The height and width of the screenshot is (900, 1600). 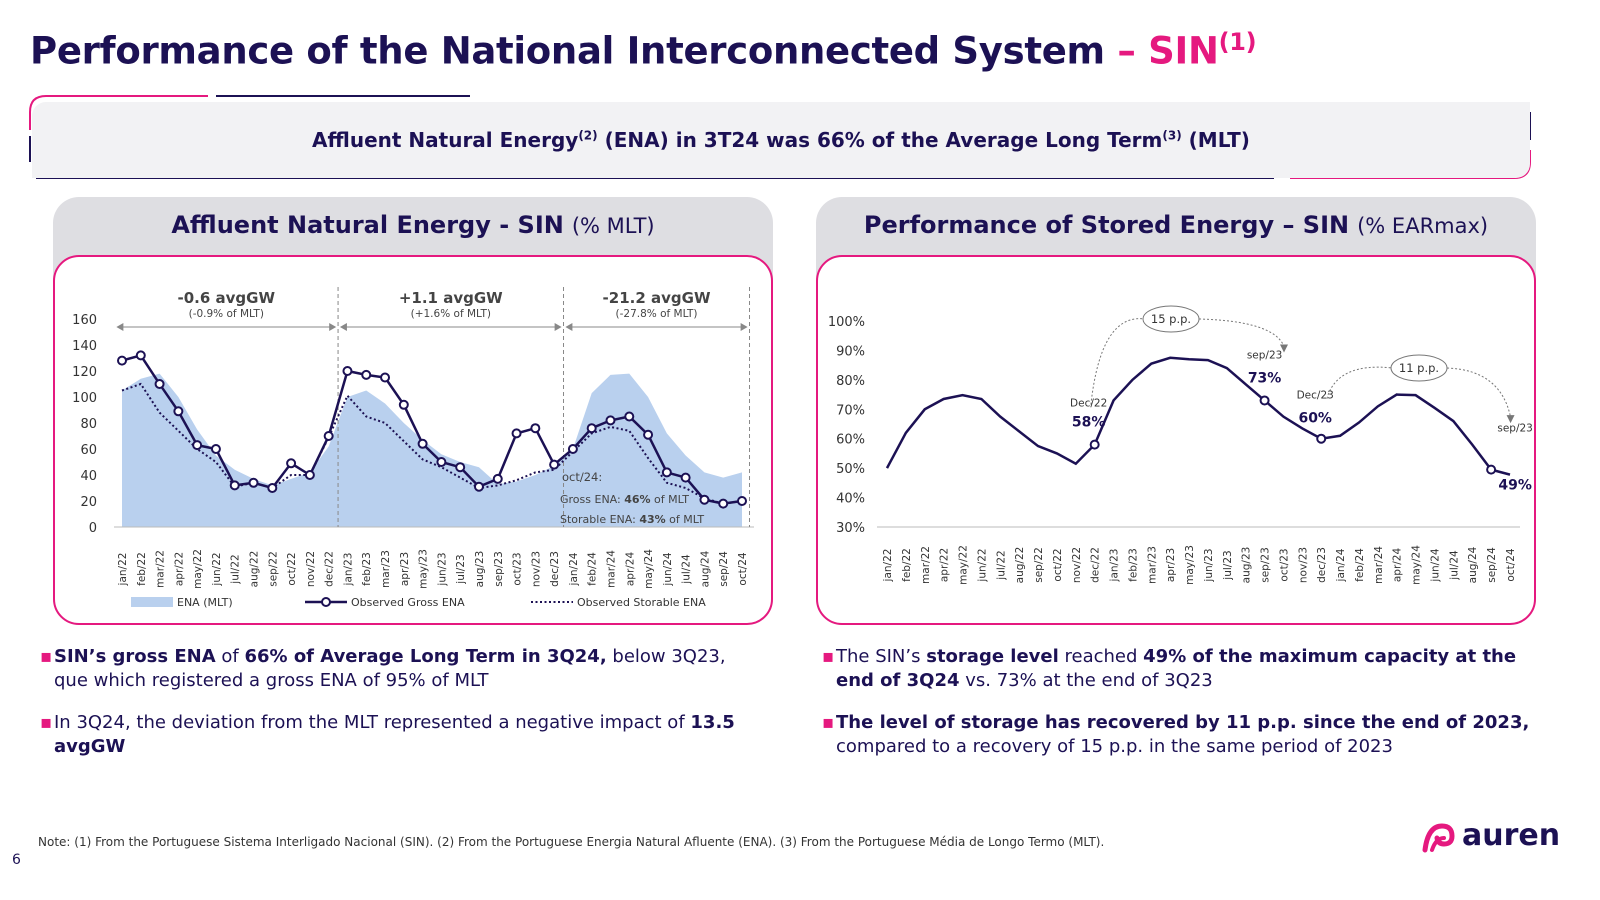 What do you see at coordinates (1152, 565) in the screenshot?
I see `x-tick-label: mar/23` at bounding box center [1152, 565].